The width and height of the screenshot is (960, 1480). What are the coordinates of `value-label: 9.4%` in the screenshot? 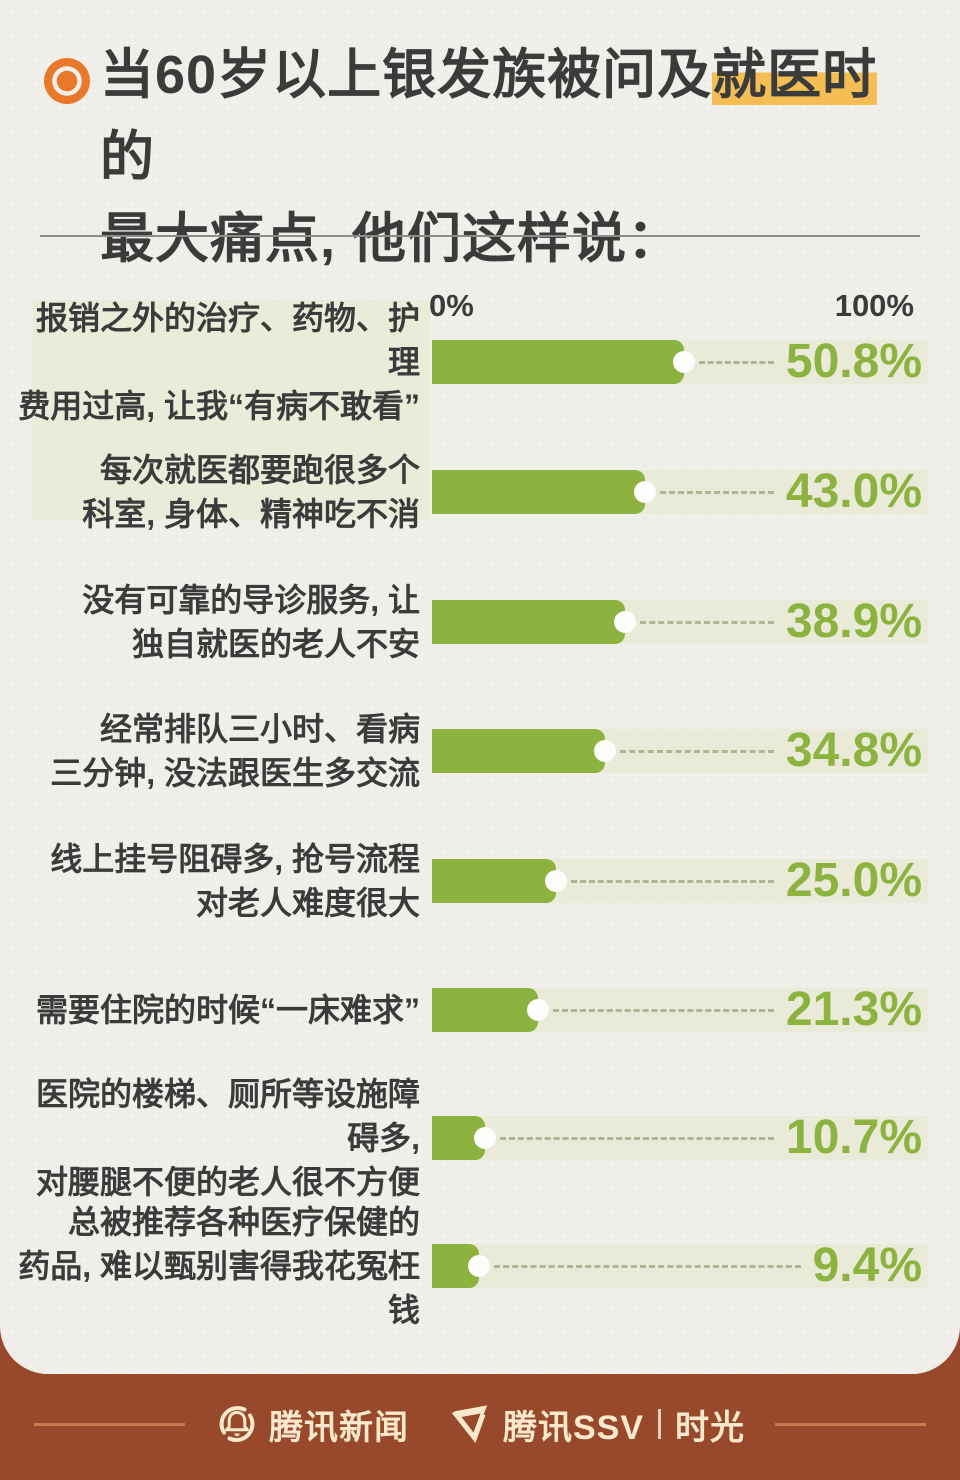 It's located at (867, 1265).